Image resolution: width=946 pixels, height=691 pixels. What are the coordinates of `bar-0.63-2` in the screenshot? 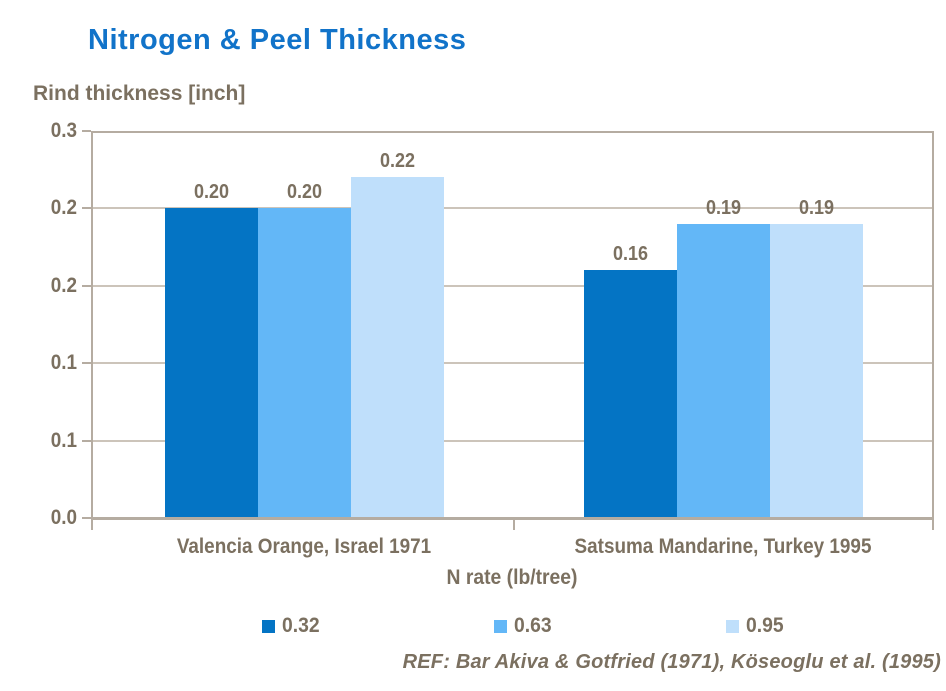 It's located at (723, 371).